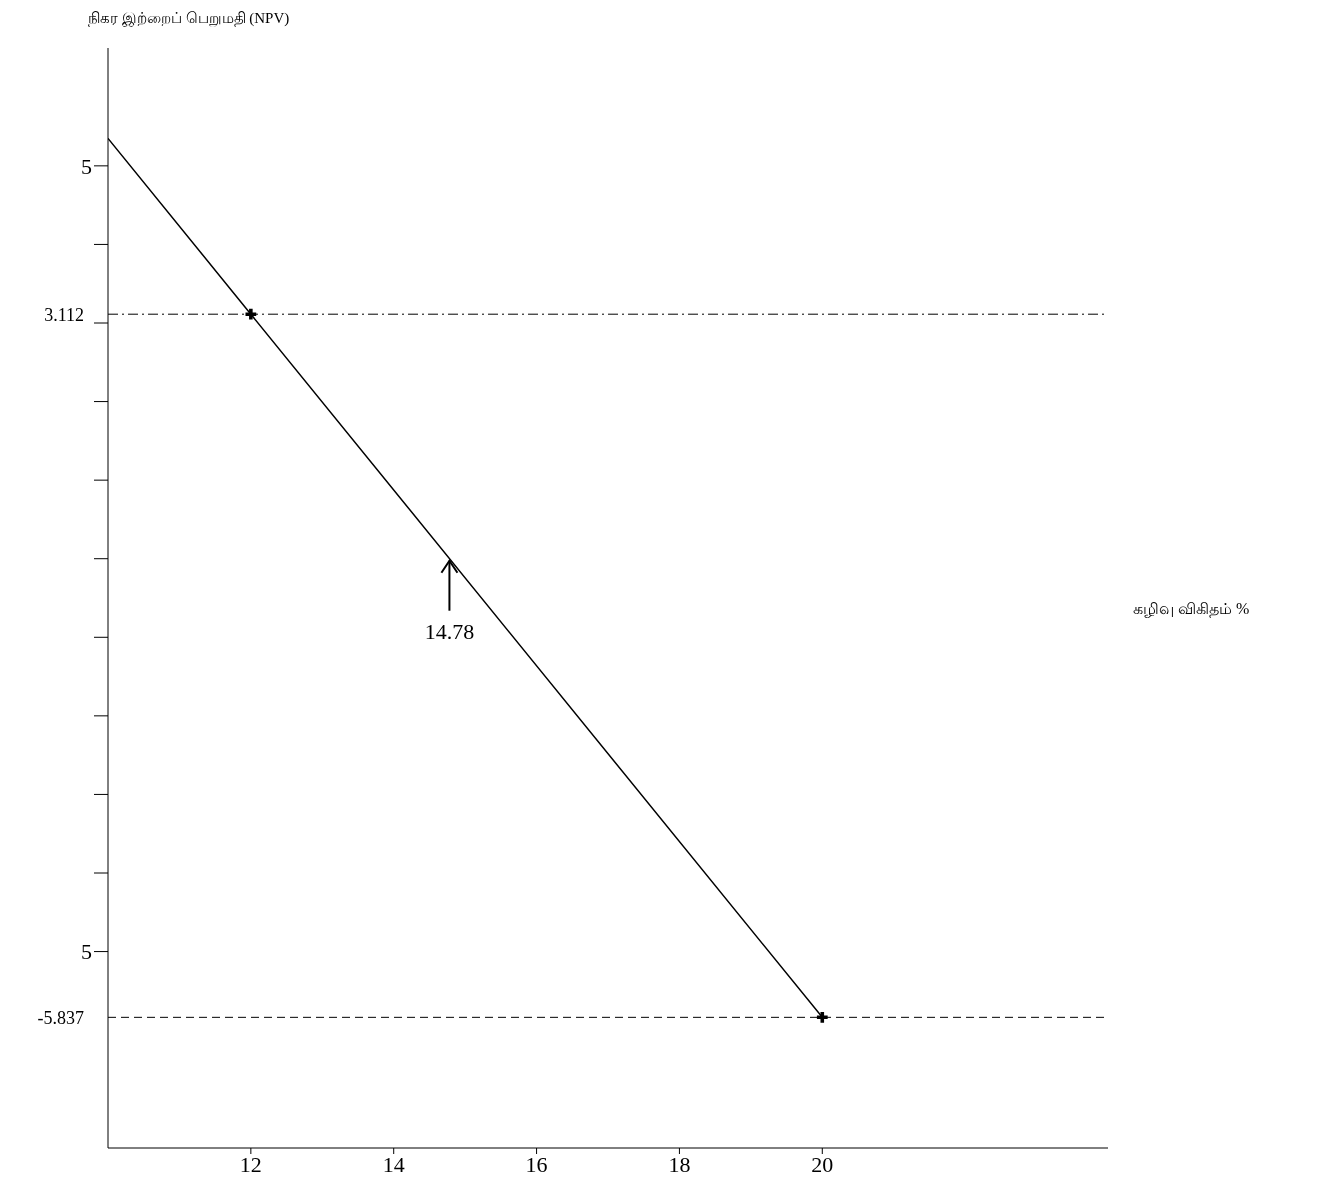 Image resolution: width=1338 pixels, height=1202 pixels. What do you see at coordinates (1191, 610) in the screenshot?
I see `x-axis-title: கழிவு விகிதம் %` at bounding box center [1191, 610].